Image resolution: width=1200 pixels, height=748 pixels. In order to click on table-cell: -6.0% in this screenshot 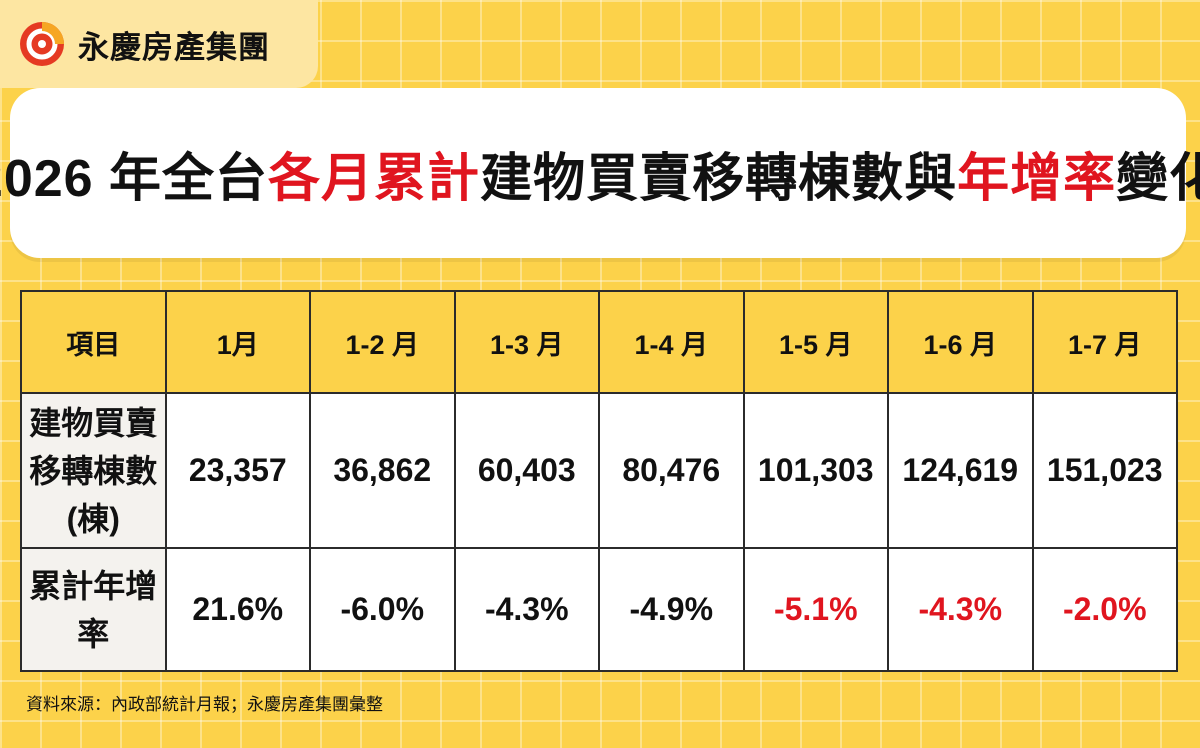, I will do `click(382, 609)`.